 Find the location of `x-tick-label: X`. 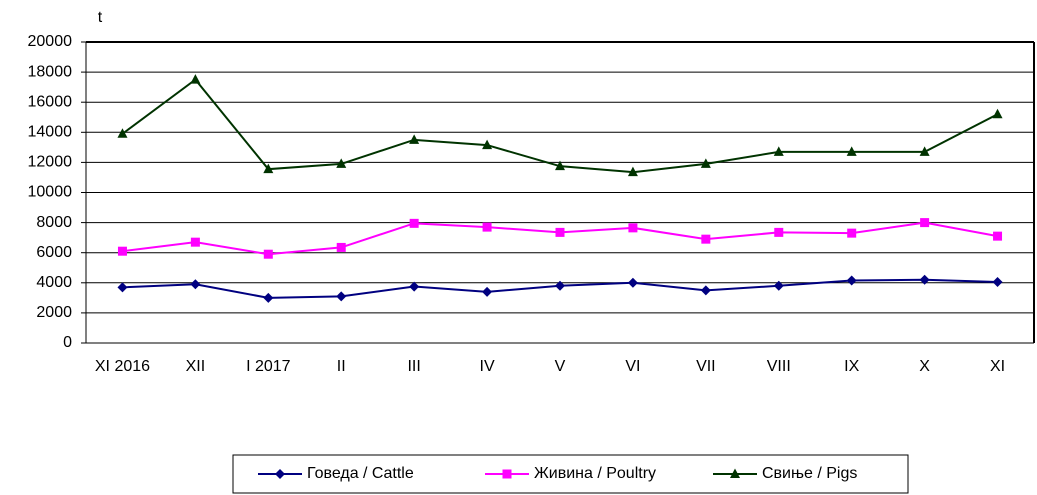

x-tick-label: X is located at coordinates (924, 366).